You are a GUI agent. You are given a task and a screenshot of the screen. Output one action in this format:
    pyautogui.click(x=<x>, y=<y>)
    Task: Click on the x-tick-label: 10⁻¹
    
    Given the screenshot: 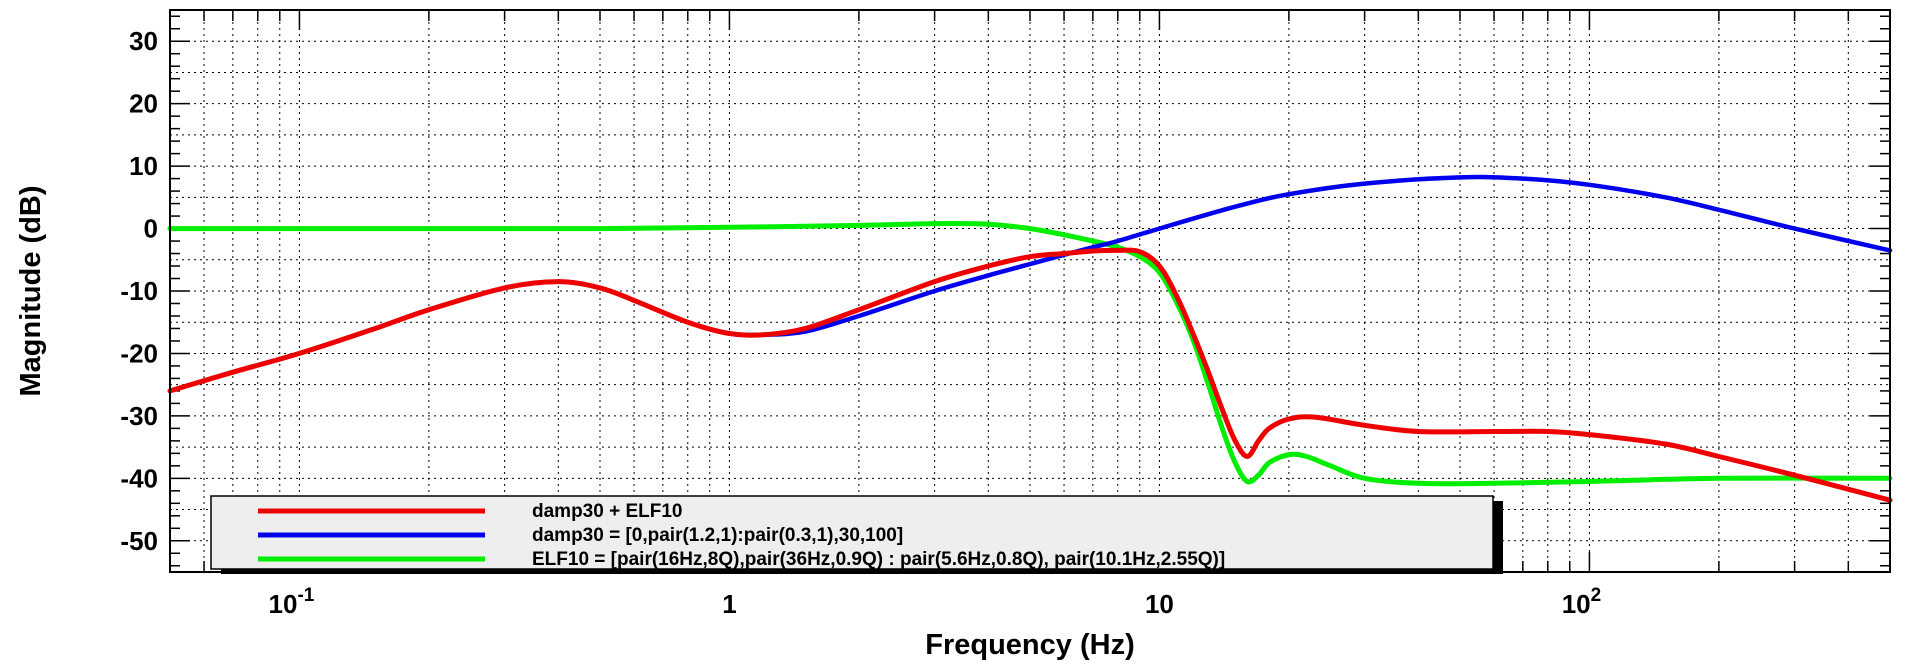 What is the action you would take?
    pyautogui.click(x=292, y=602)
    